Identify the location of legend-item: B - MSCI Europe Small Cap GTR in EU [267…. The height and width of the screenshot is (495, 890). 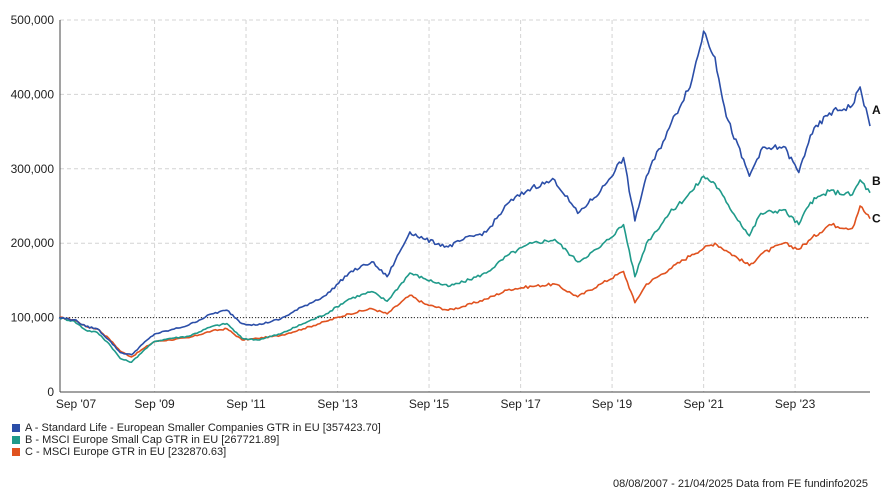
(196, 440).